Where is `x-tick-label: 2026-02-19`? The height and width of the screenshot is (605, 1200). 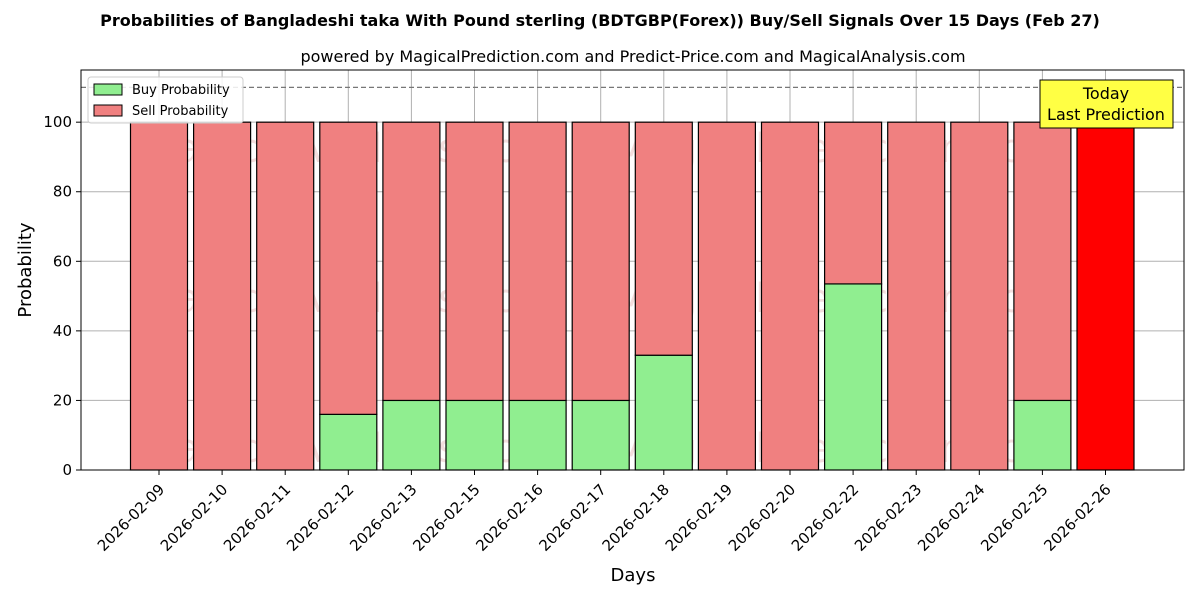
x-tick-label: 2026-02-19 is located at coordinates (699, 517).